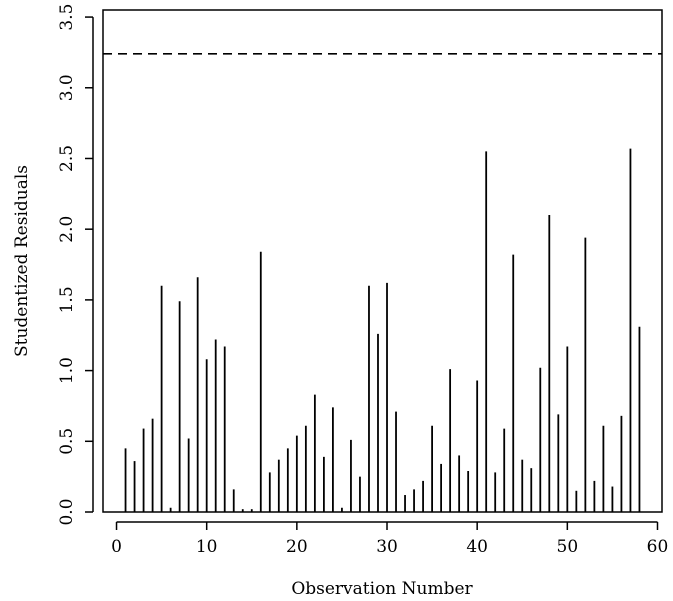 The height and width of the screenshot is (601, 673). I want to click on y-tick-label-0.5: 0.5, so click(67, 441).